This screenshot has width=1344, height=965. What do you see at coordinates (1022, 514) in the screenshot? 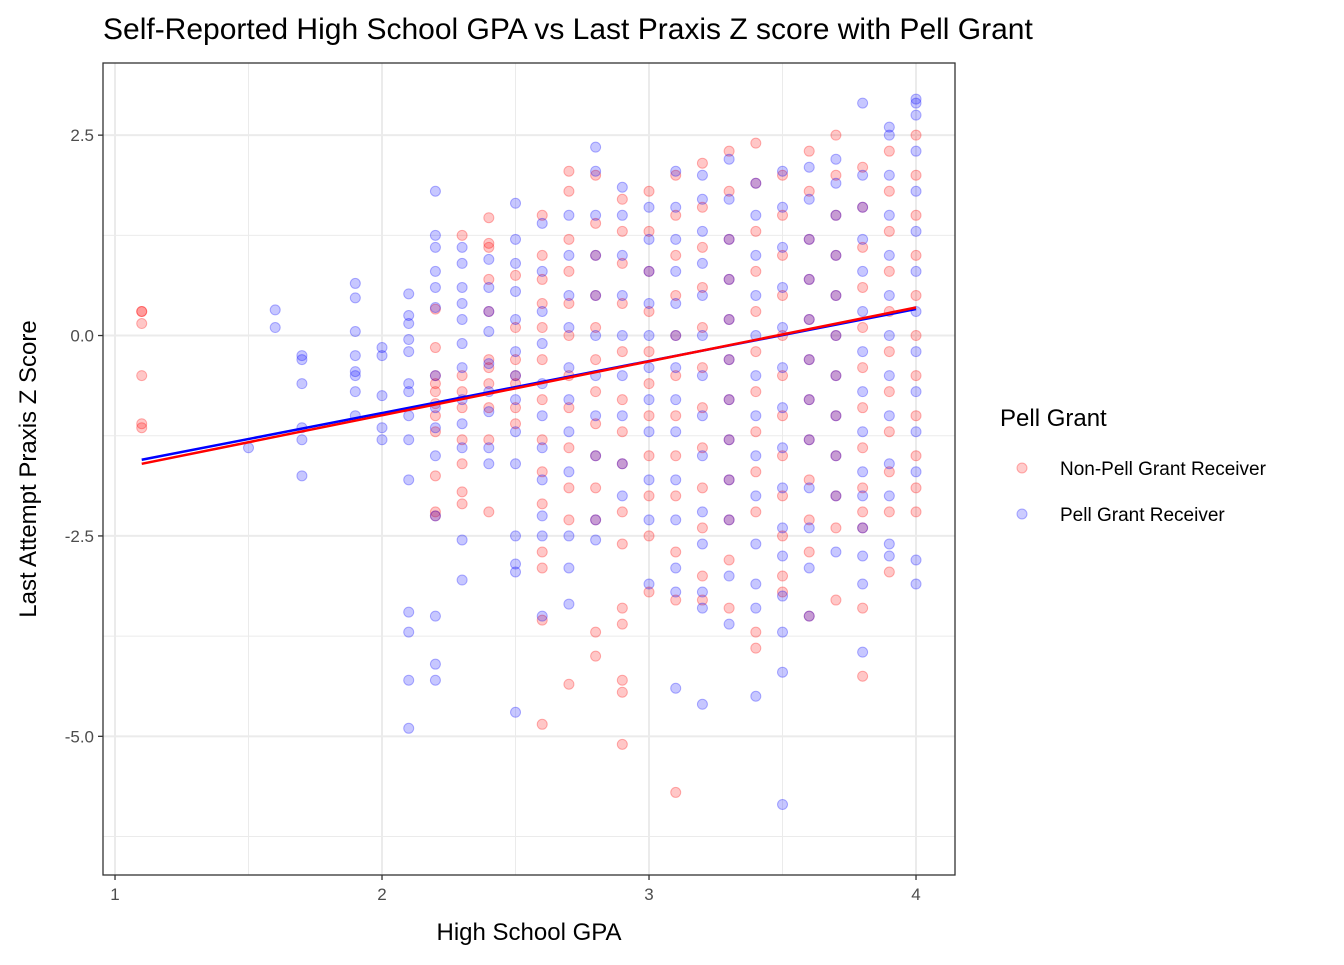
I see `legend-key-pell` at bounding box center [1022, 514].